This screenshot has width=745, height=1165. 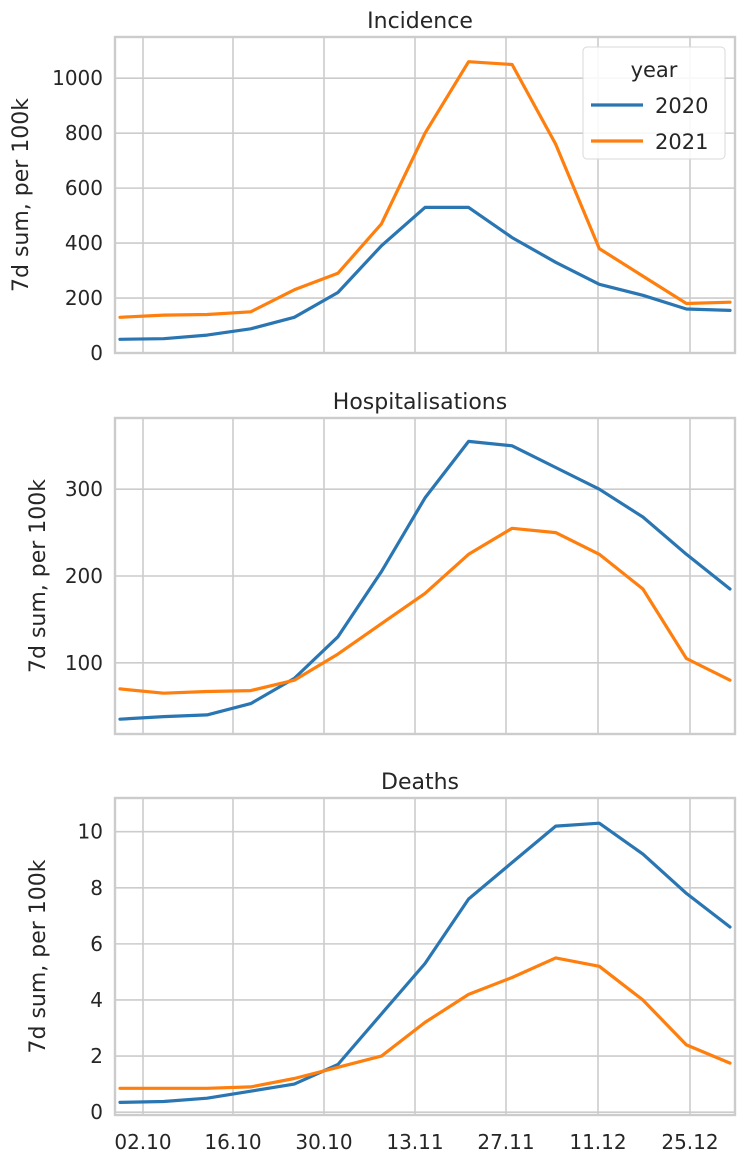 What do you see at coordinates (90, 832) in the screenshot?
I see `y-tick-label: 10` at bounding box center [90, 832].